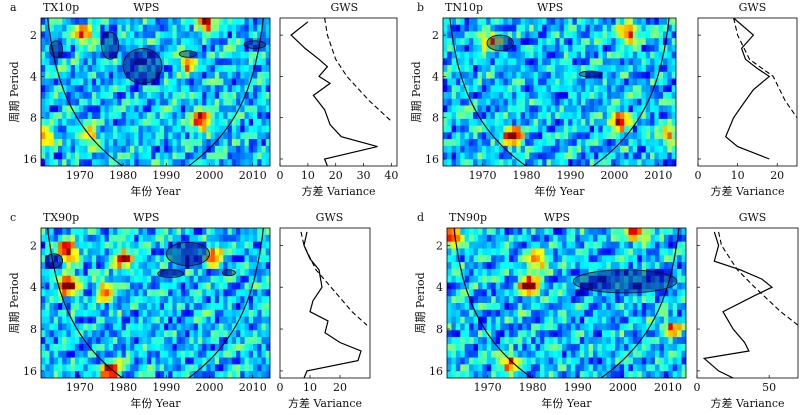 The height and width of the screenshot is (415, 800). I want to click on panel-letter: a, so click(13, 7).